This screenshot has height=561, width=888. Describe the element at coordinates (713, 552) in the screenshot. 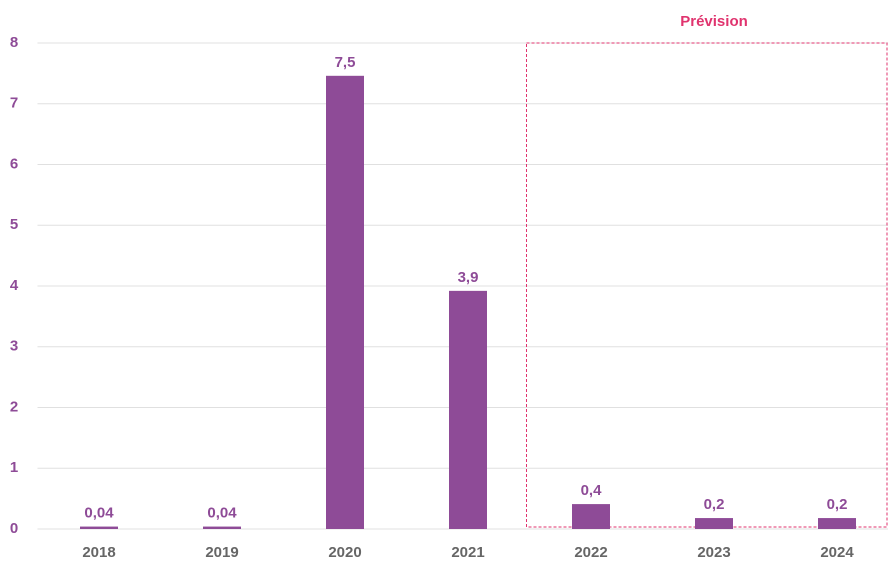

I see `x-tick-label: 2023` at that location.